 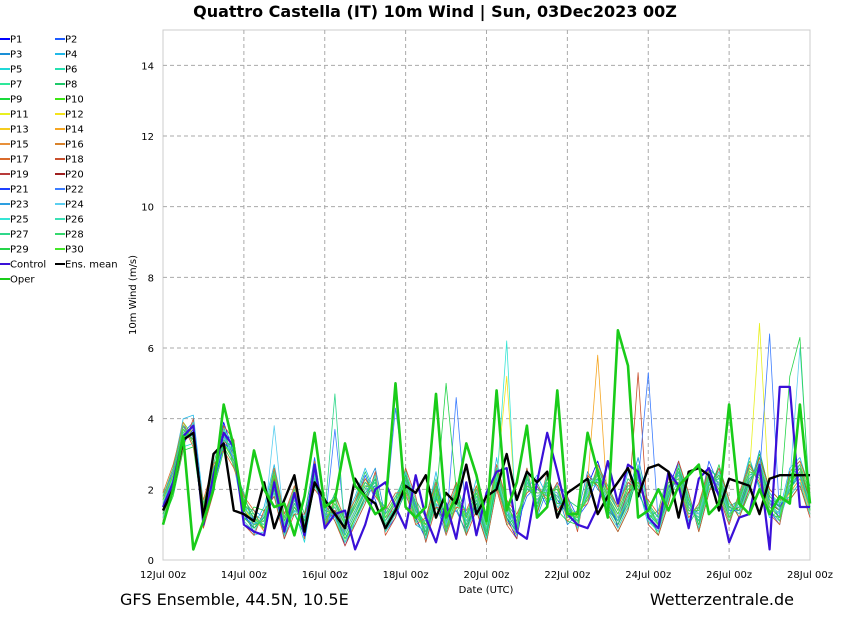 What do you see at coordinates (648, 575) in the screenshot?
I see `x-tick-label: 24Jul 00z` at bounding box center [648, 575].